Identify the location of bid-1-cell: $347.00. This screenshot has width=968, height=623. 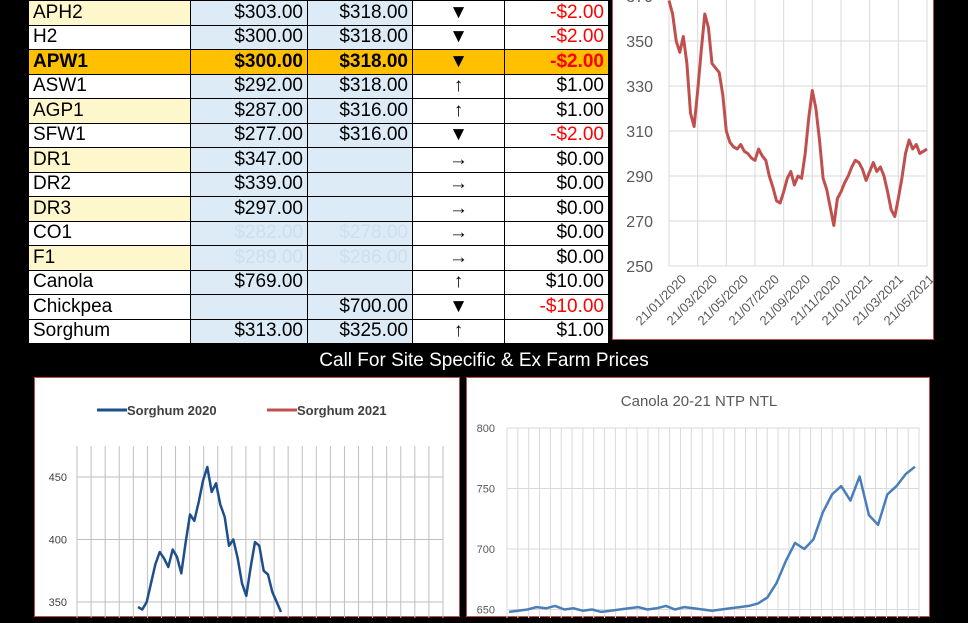
(249, 160).